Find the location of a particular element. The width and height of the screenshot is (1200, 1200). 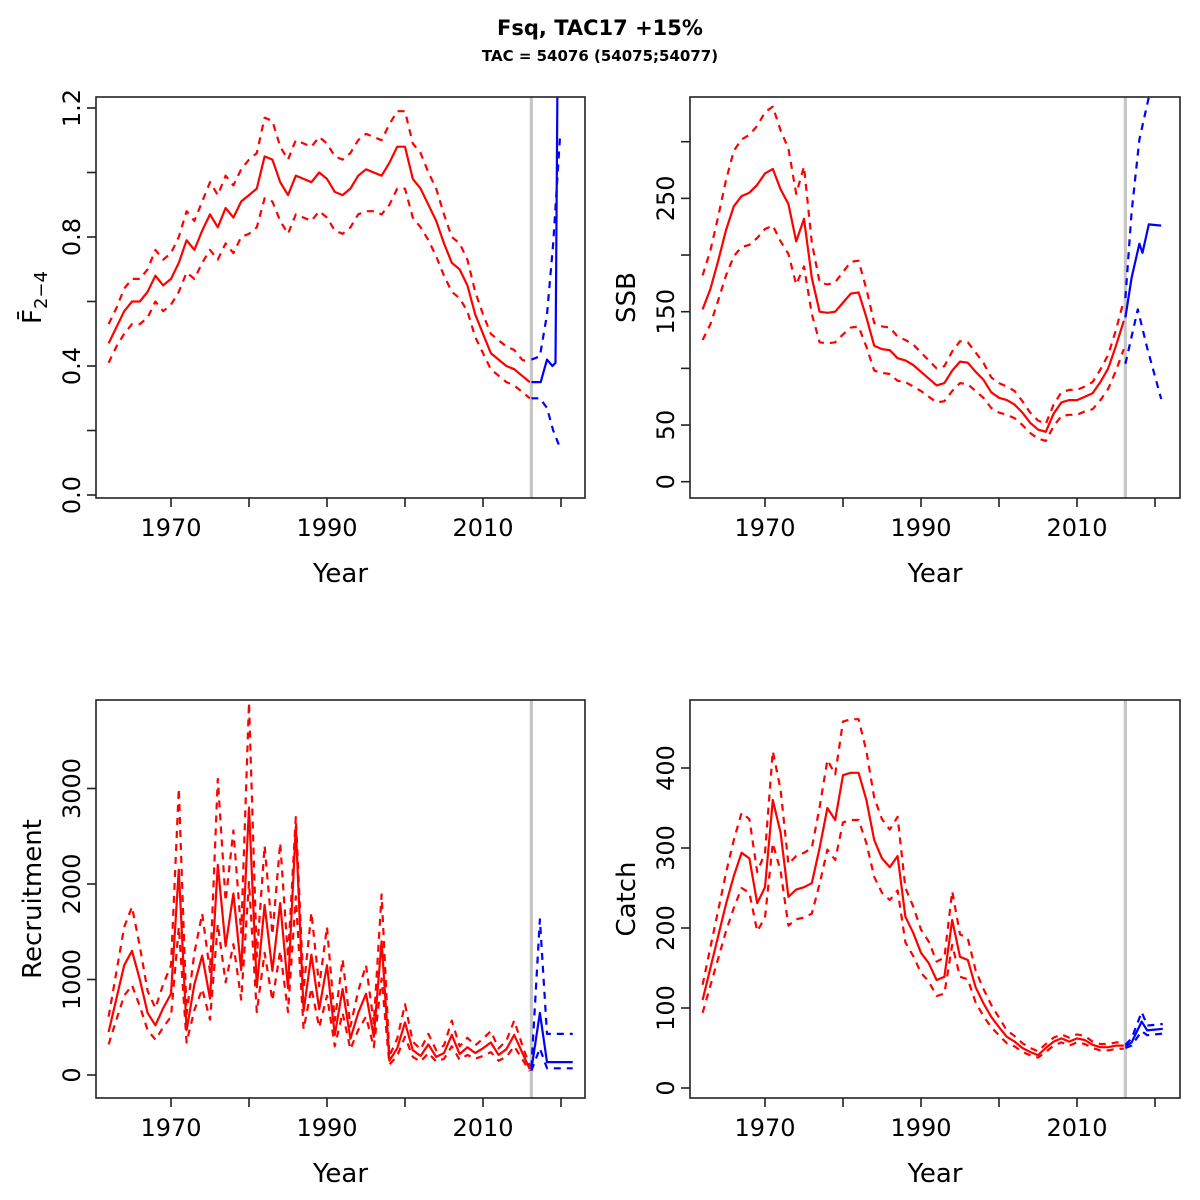

y-tick-label: 50 is located at coordinates (666, 425).